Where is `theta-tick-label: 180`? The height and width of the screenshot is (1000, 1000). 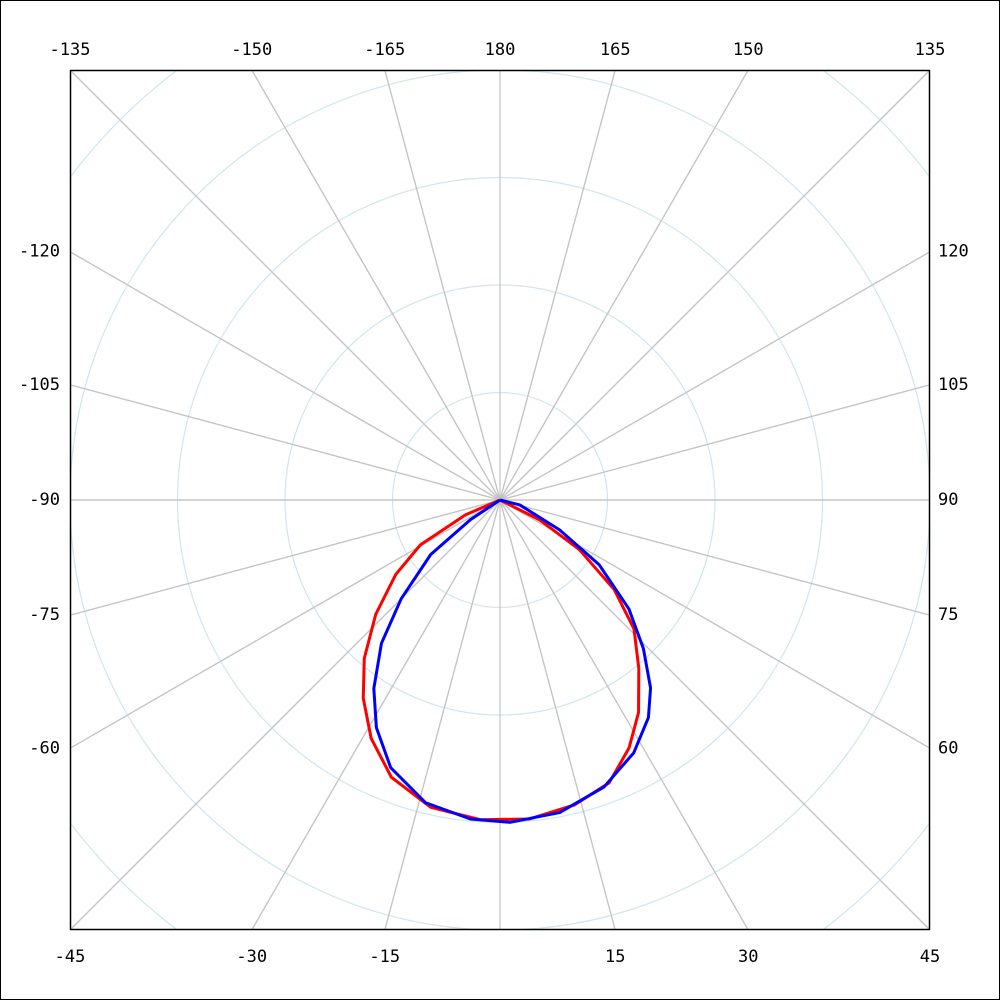 theta-tick-label: 180 is located at coordinates (500, 50).